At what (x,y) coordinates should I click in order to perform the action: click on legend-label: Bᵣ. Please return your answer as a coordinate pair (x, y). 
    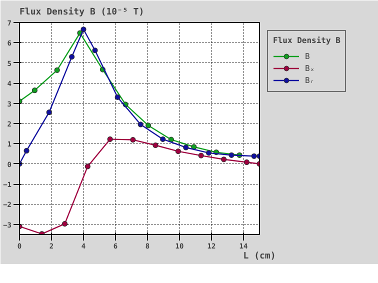
    Looking at the image, I should click on (310, 80).